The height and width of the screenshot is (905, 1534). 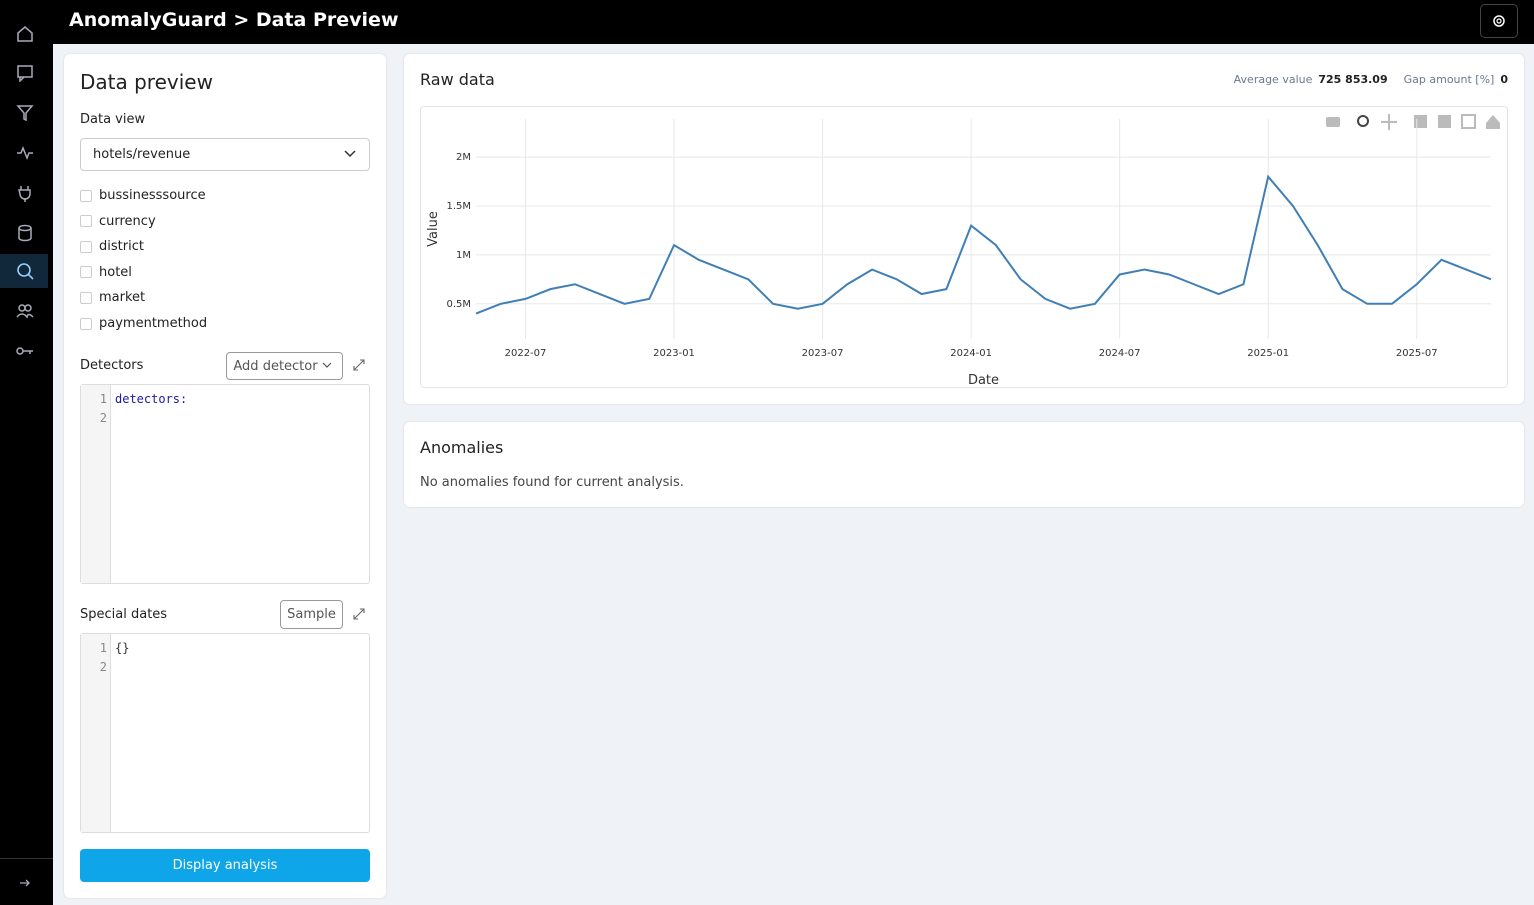 What do you see at coordinates (971, 353) in the screenshot?
I see `x-tick-label: 2024-01` at bounding box center [971, 353].